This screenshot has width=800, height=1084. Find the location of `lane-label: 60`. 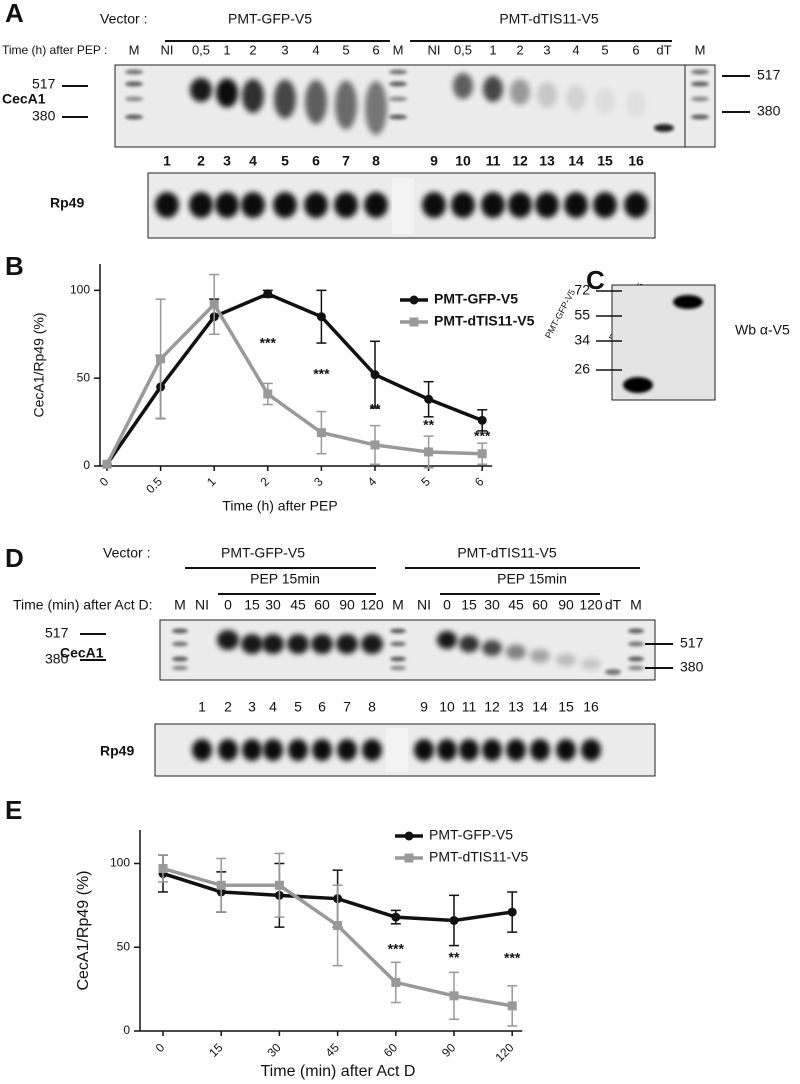

lane-label: 60 is located at coordinates (540, 605).